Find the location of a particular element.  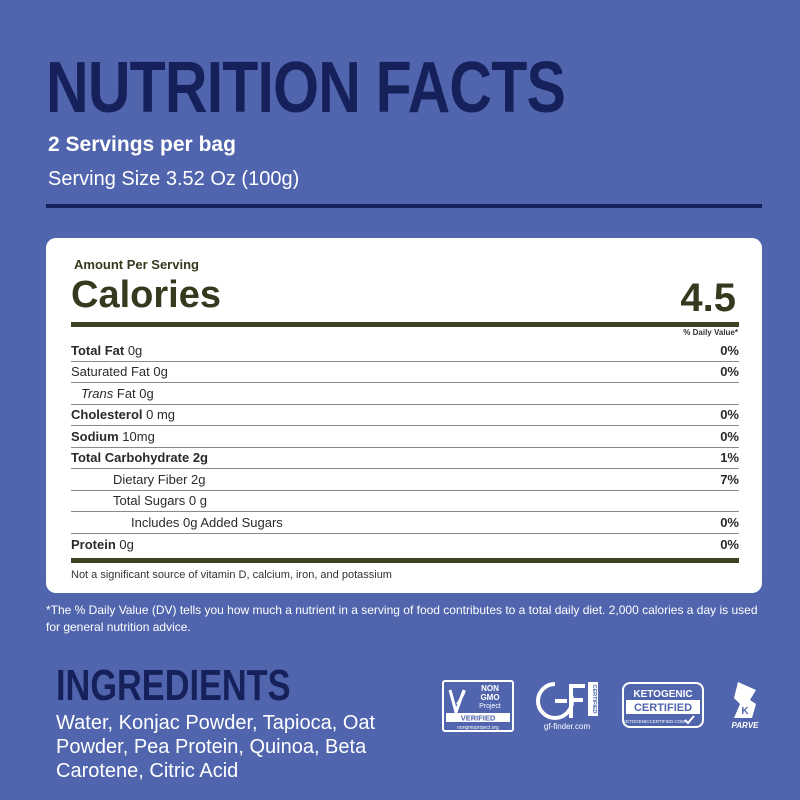

nutrient-row-cholesterol: Cholesterol 0 mg 0% is located at coordinates (405, 415).